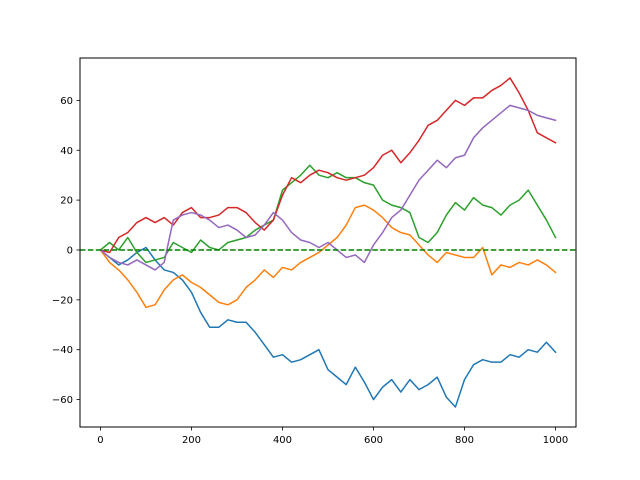  I want to click on y-tick-label: 20, so click(66, 201).